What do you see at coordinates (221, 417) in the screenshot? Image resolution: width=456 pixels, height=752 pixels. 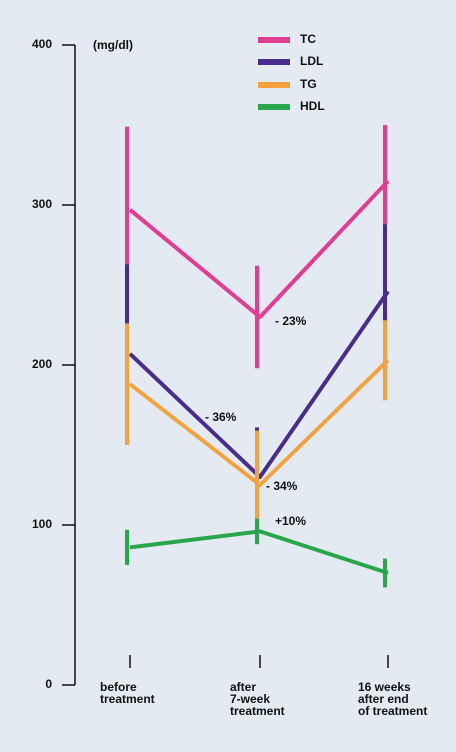 I see `annotation: - 36%` at bounding box center [221, 417].